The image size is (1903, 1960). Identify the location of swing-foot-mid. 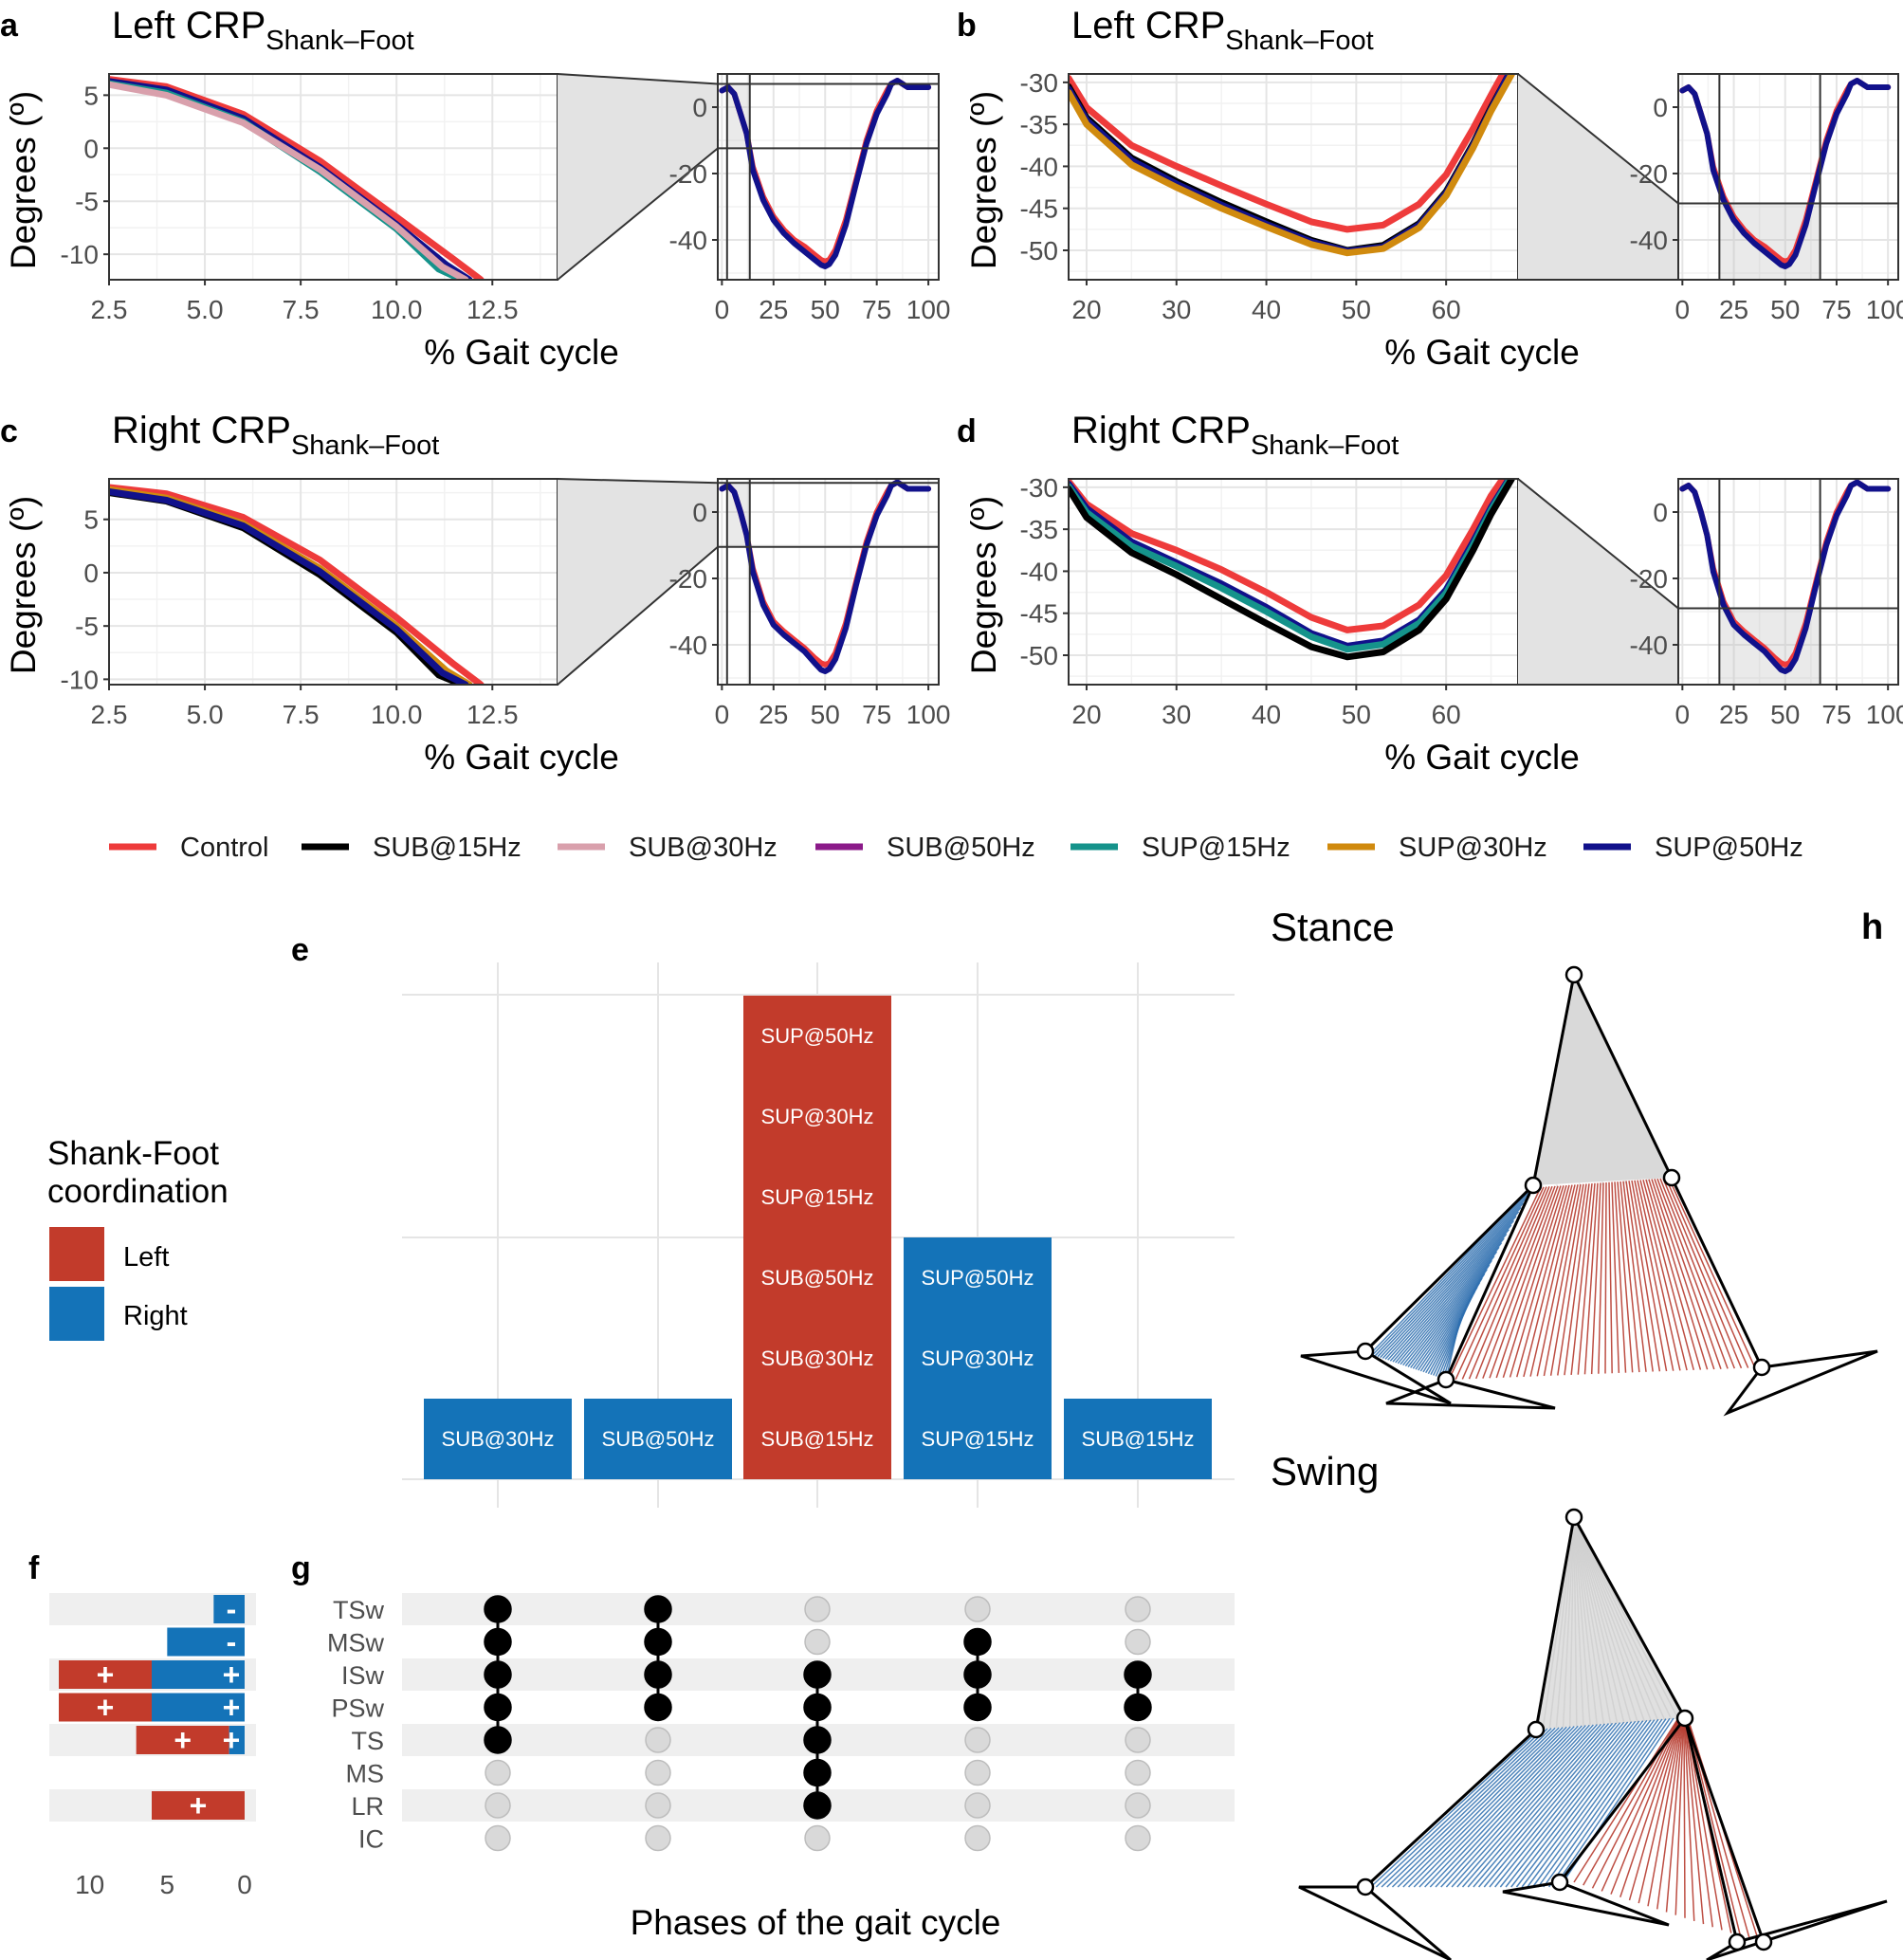
(1586, 1903).